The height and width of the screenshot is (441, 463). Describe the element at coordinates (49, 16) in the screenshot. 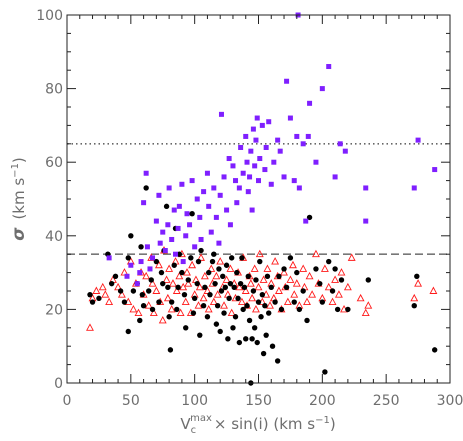

I see `y-tick-label: 100` at that location.